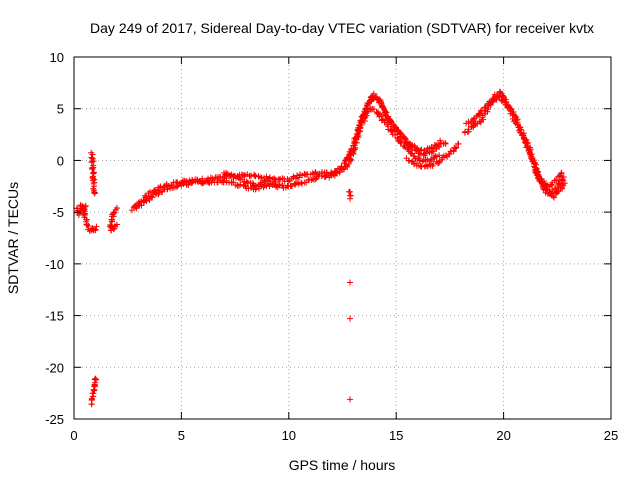 This screenshot has width=640, height=480. I want to click on x-tick-label: 20, so click(503, 435).